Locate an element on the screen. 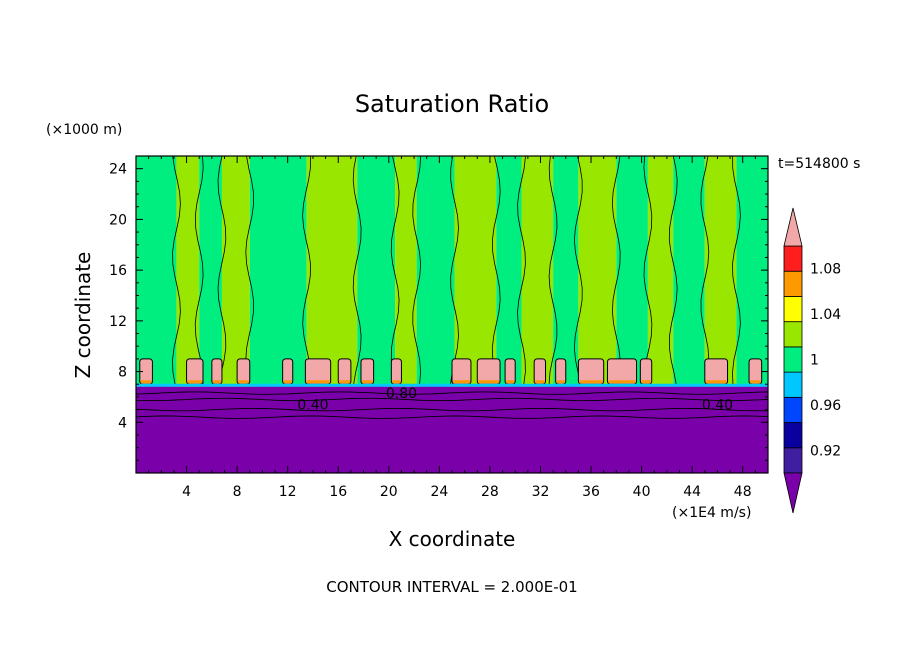 The height and width of the screenshot is (654, 904). lower-layer is located at coordinates (452, 429).